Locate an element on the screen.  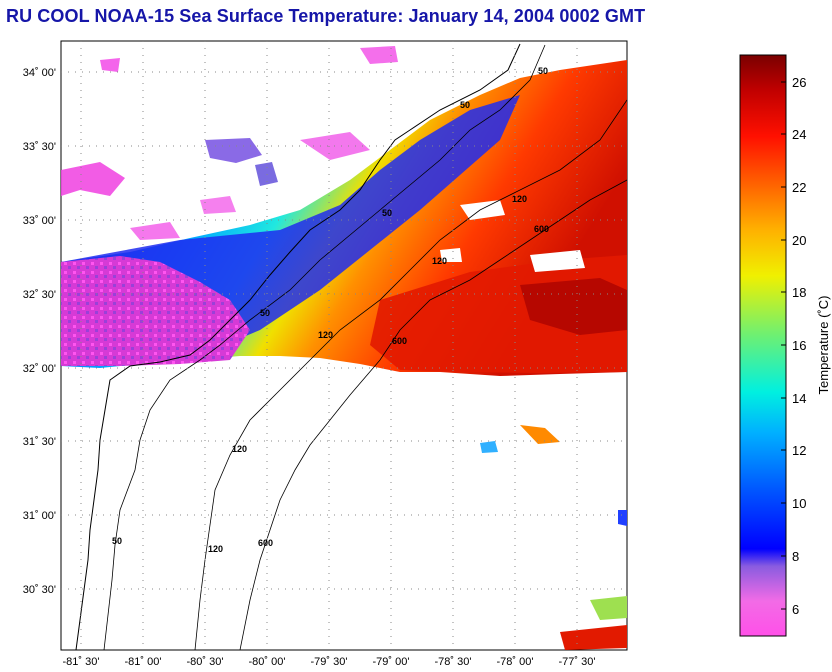
lat-label: 33˚ 00' is located at coordinates (39, 221).